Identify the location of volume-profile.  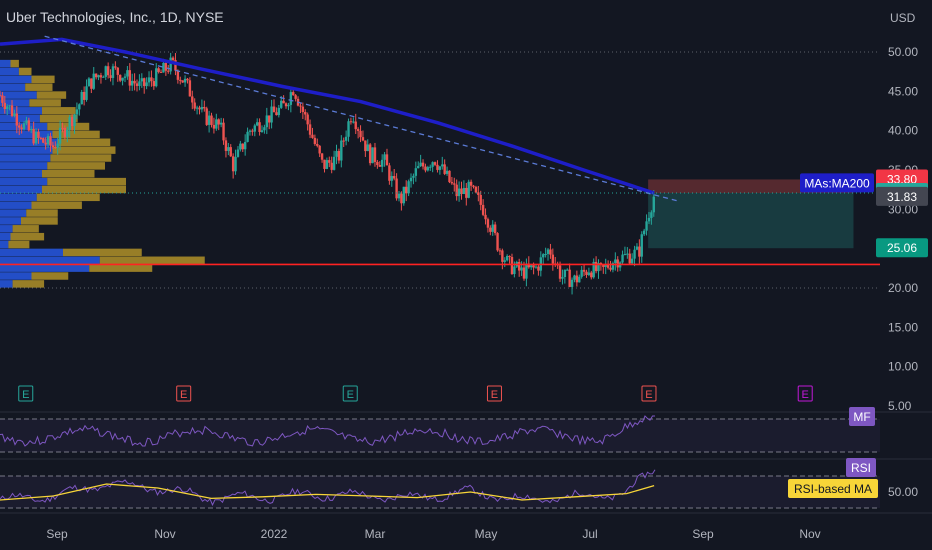
(102, 173).